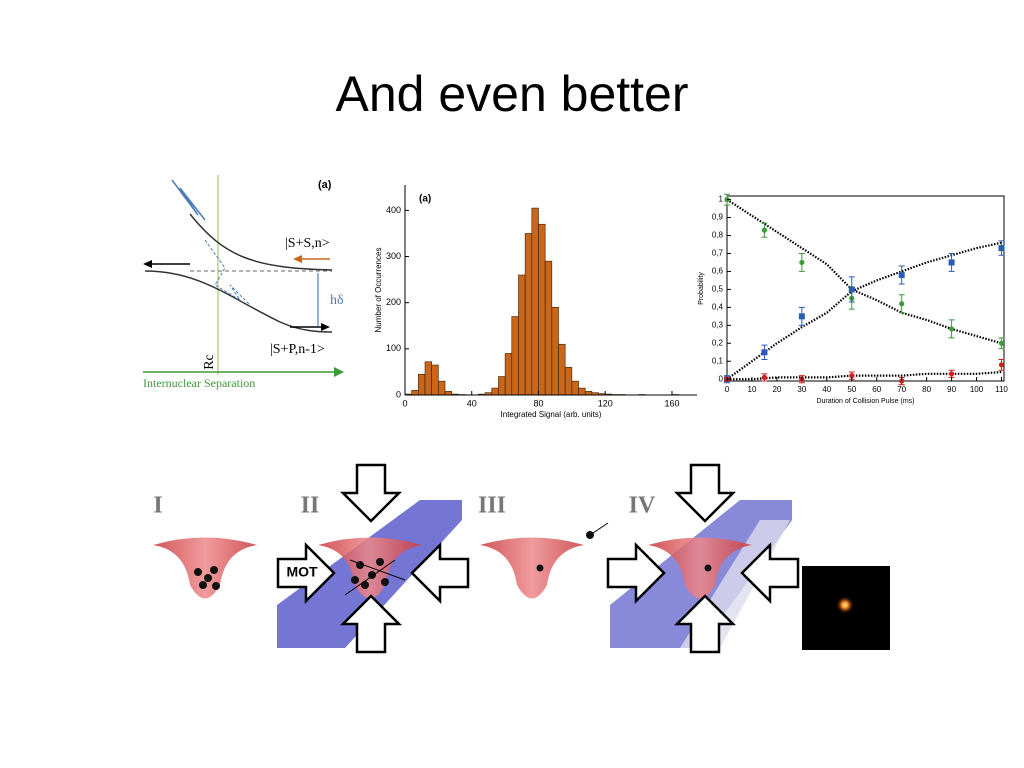 The height and width of the screenshot is (768, 1024). Describe the element at coordinates (865, 401) in the screenshot. I see `x-axis-label: Duration of Collision Pulse (ms)` at that location.